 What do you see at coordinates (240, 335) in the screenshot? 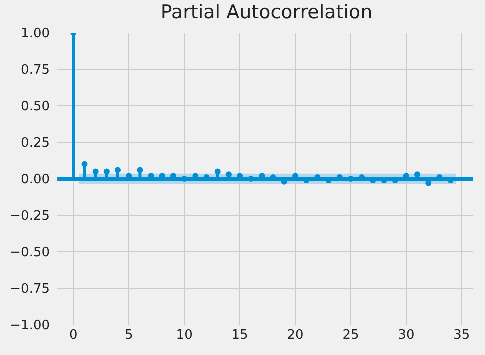
I see `x-tick-label: 15` at bounding box center [240, 335].